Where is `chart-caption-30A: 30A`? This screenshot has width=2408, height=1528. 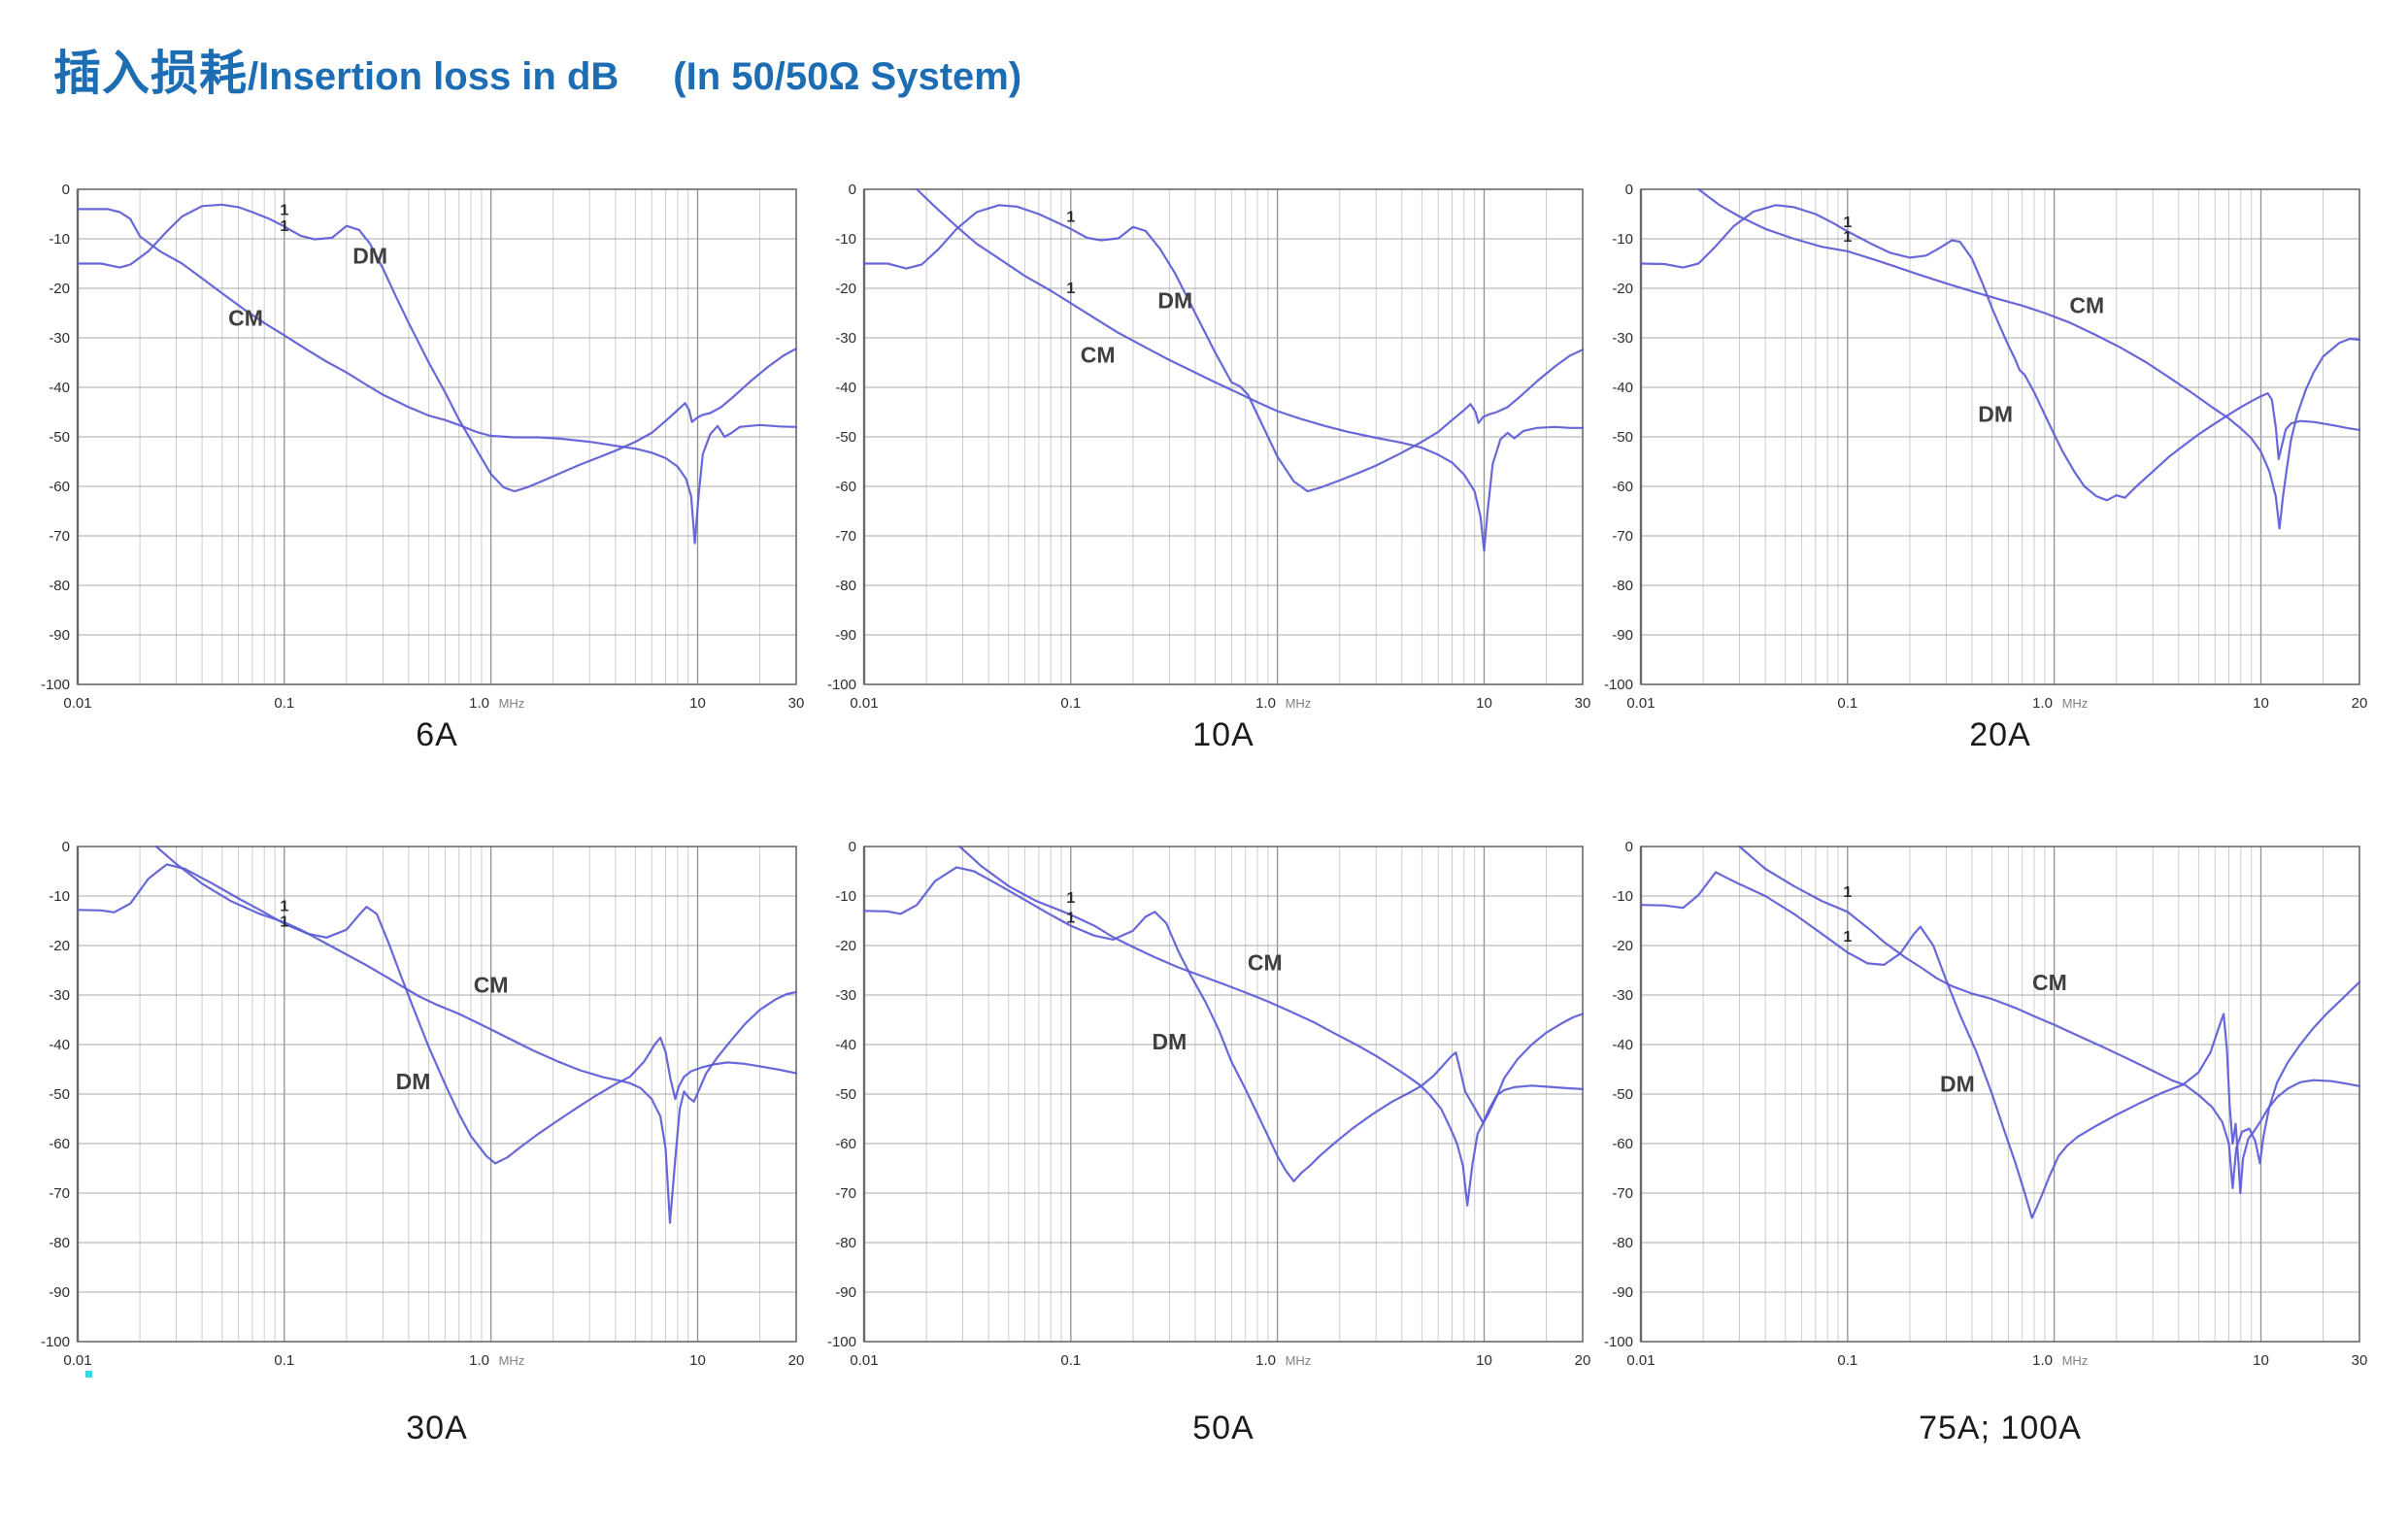 chart-caption-30A: 30A is located at coordinates (437, 1428).